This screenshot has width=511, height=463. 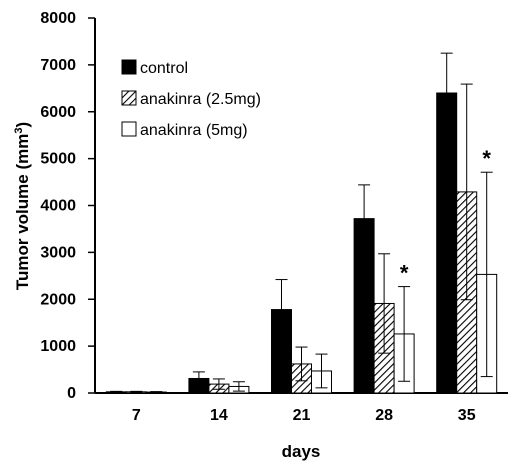 I want to click on x-ticks: 7 14 21 28 35, so click(x=304, y=415).